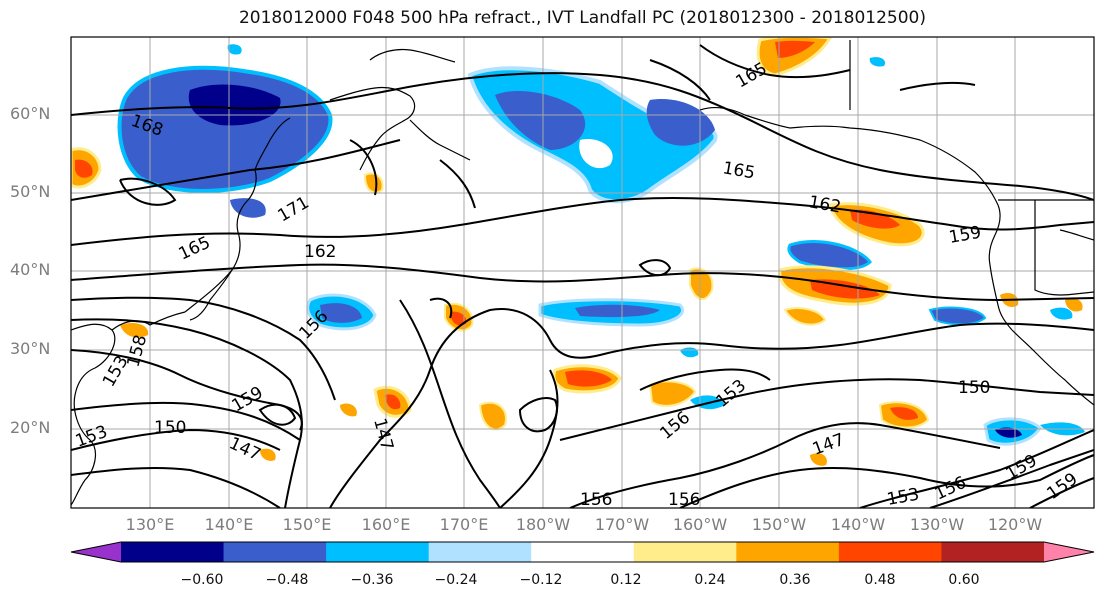  Describe the element at coordinates (622, 524) in the screenshot. I see `longitude-label: 170°W` at that location.